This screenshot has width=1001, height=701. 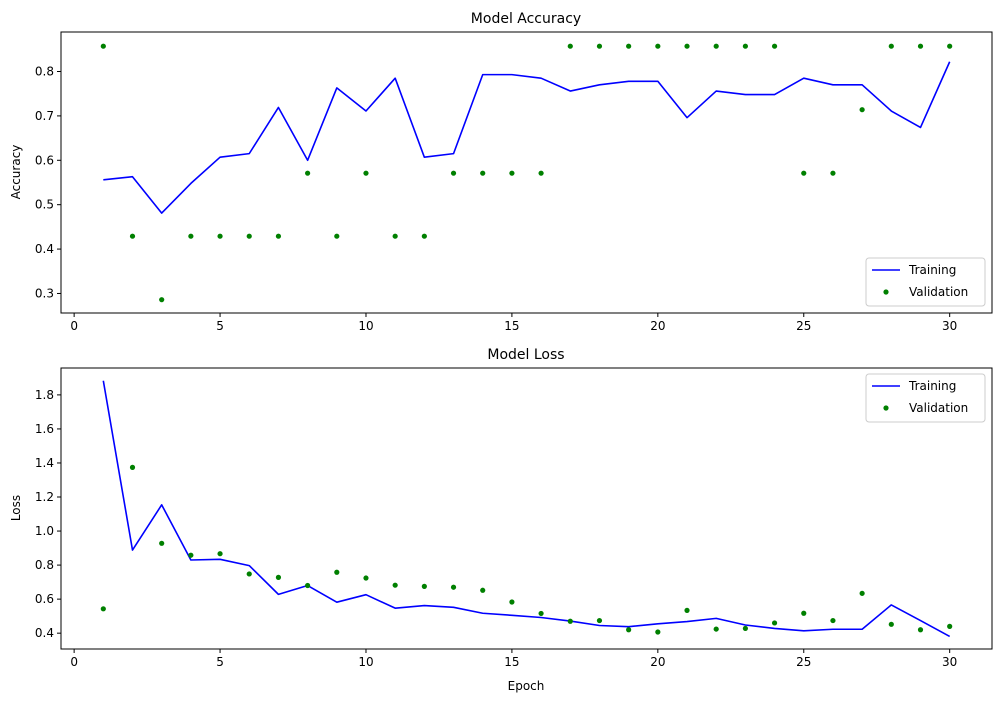 I want to click on accuracy-x-tick-label: 0, so click(x=74, y=326).